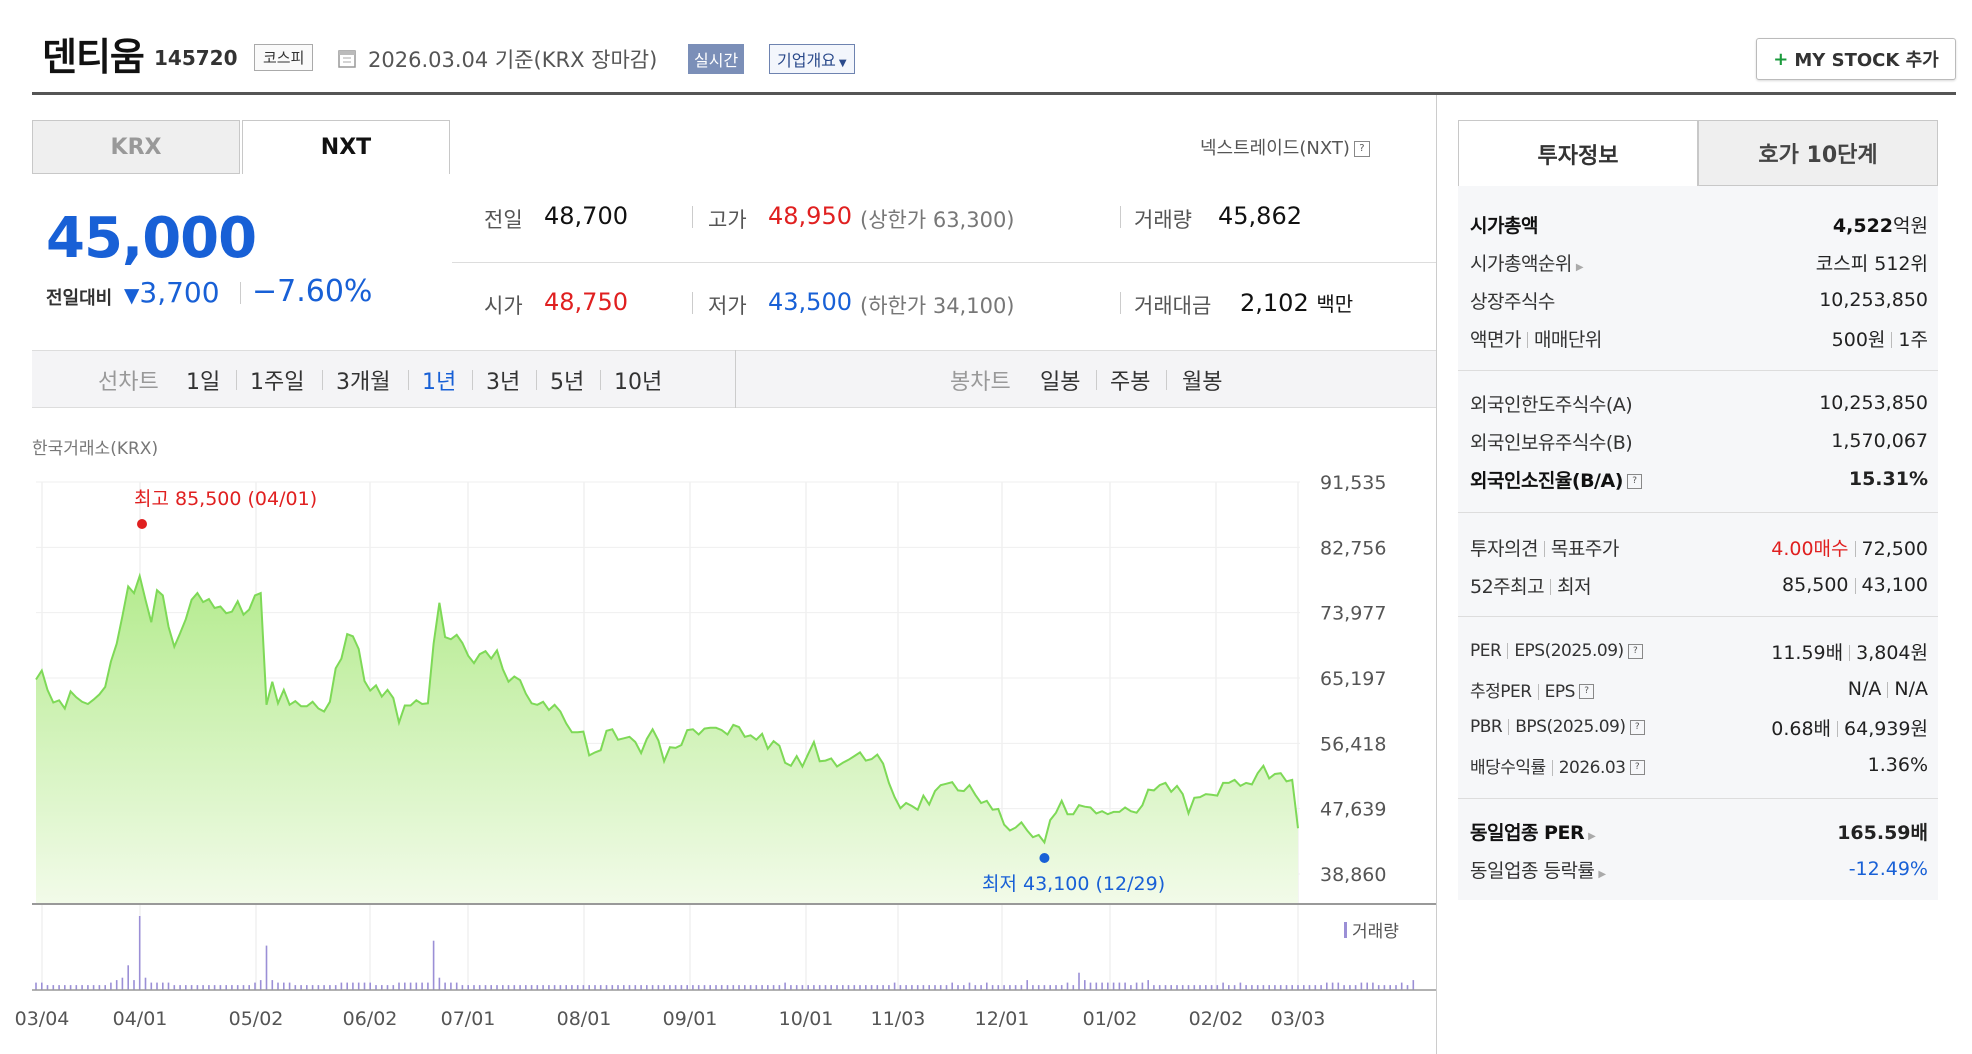  I want to click on high-label: 고가, so click(727, 220).